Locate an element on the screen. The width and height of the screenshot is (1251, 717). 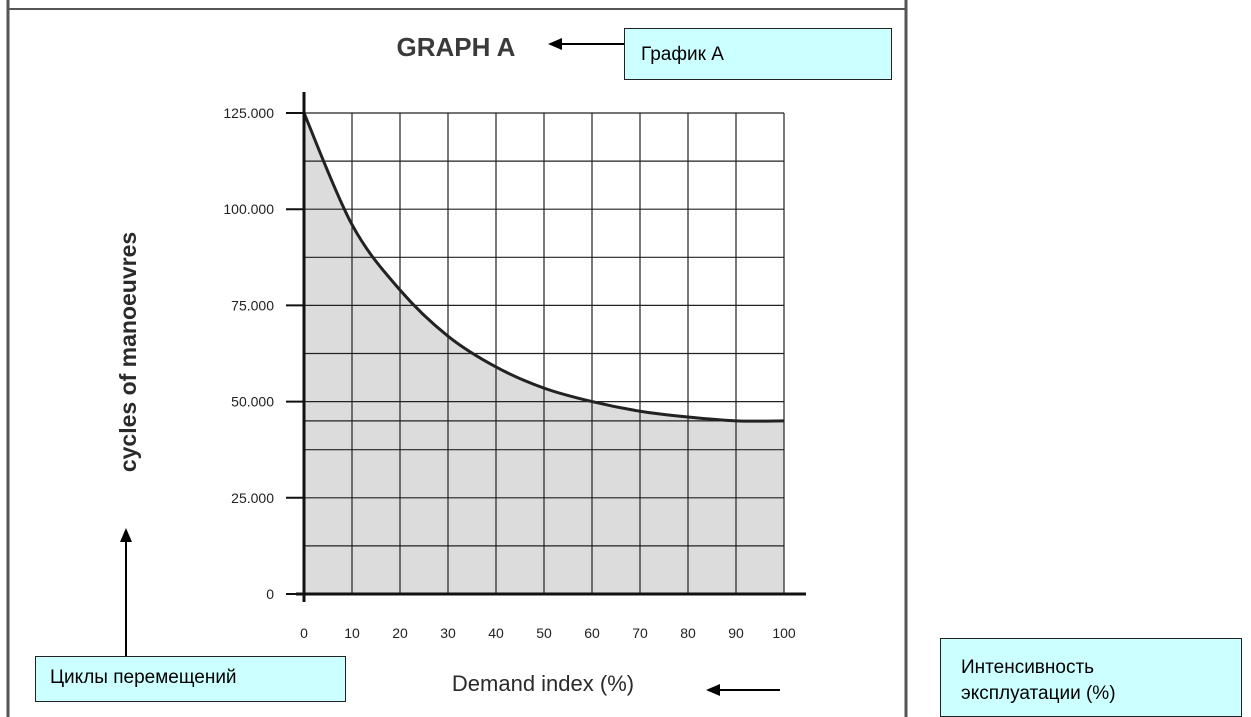
y-tick-label: 125.000 is located at coordinates (248, 113).